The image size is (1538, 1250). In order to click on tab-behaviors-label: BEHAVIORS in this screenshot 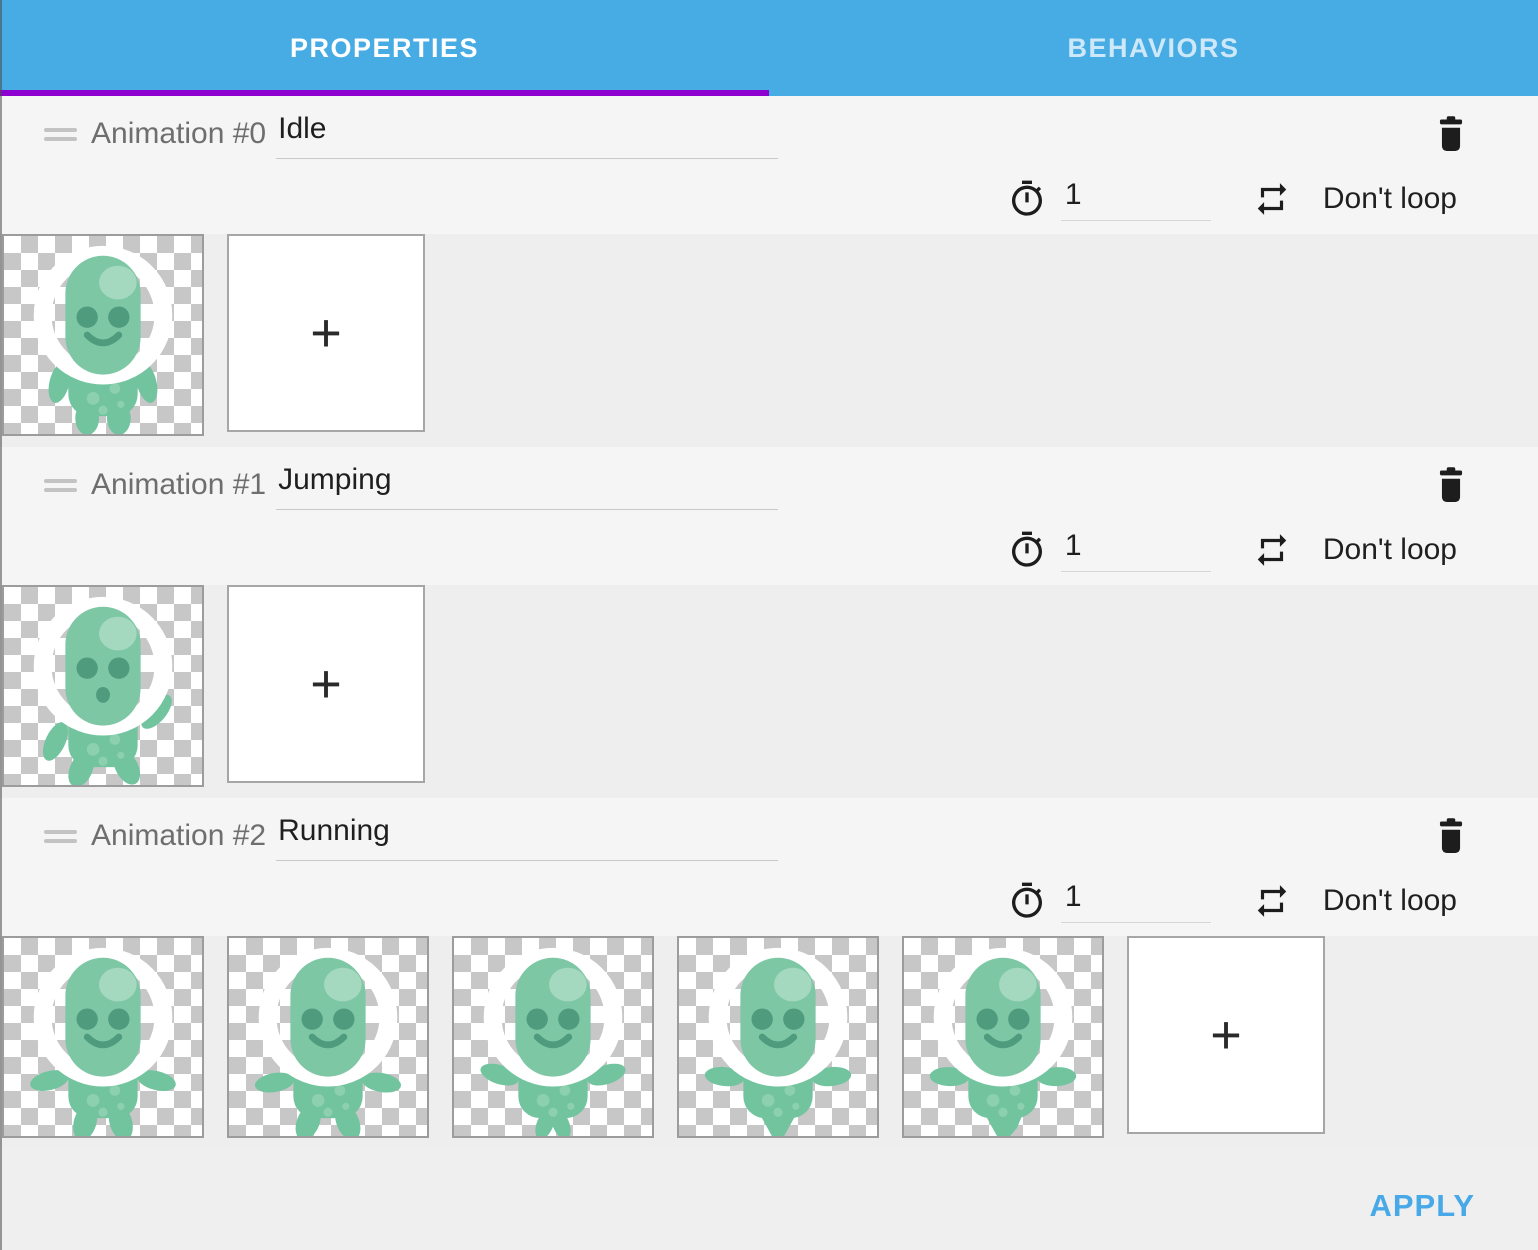, I will do `click(1153, 47)`.